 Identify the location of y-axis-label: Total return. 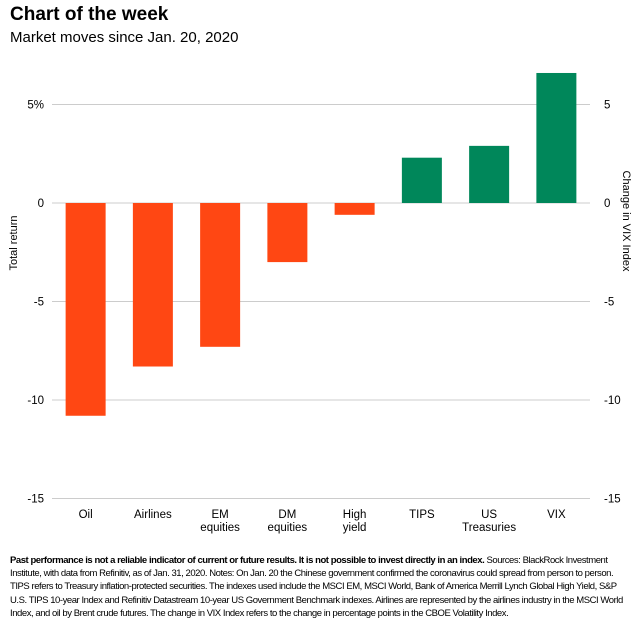
(14, 242).